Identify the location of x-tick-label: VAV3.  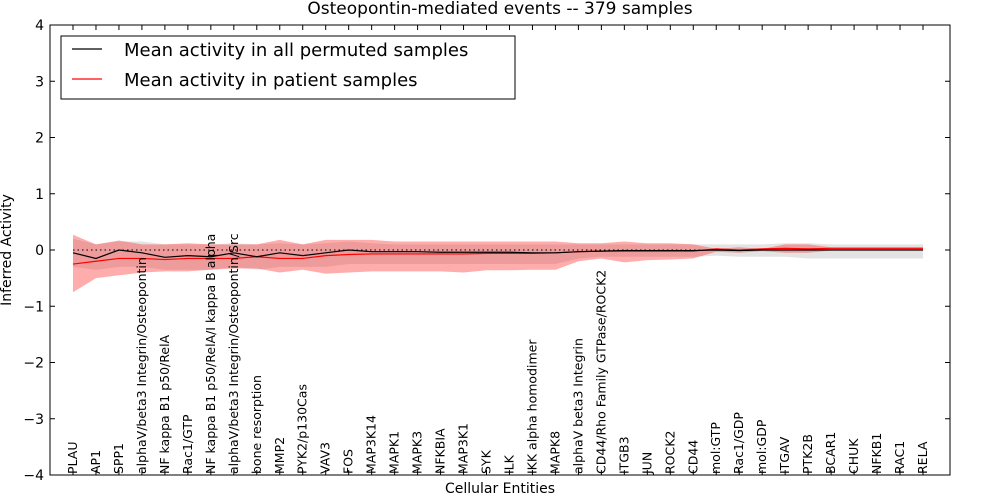
(325, 458).